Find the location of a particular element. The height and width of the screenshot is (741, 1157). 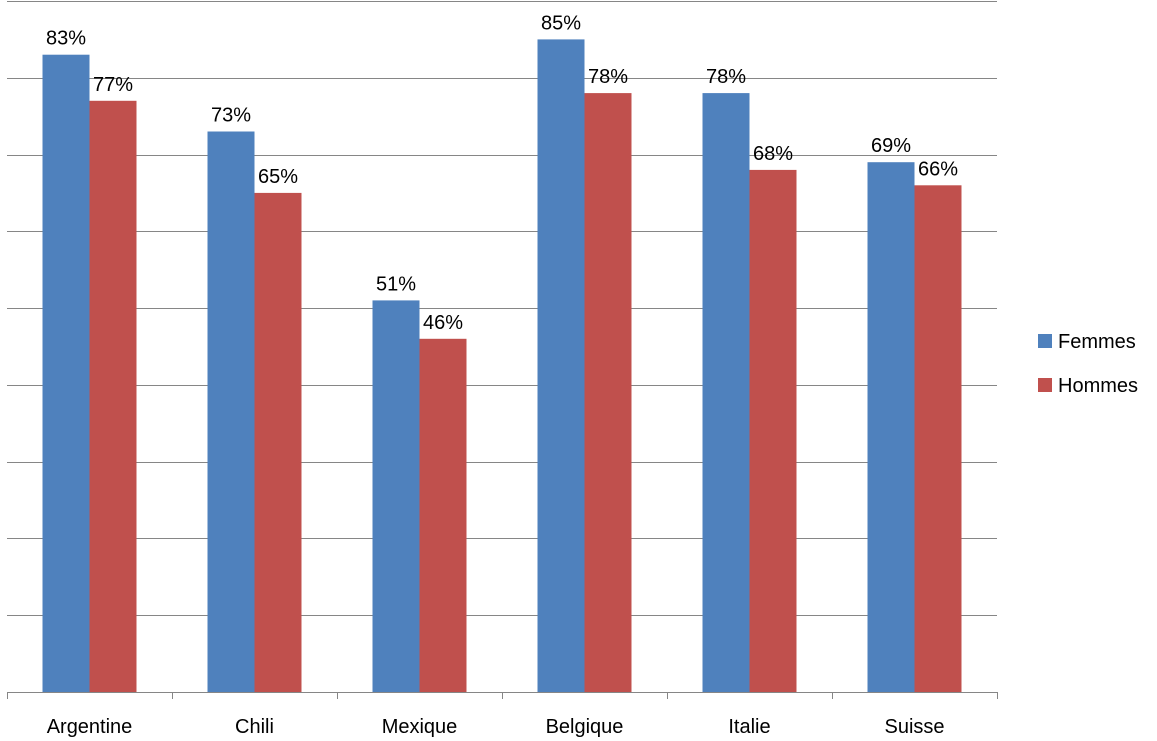

data-label-femmes-mexique: 51% is located at coordinates (396, 284).